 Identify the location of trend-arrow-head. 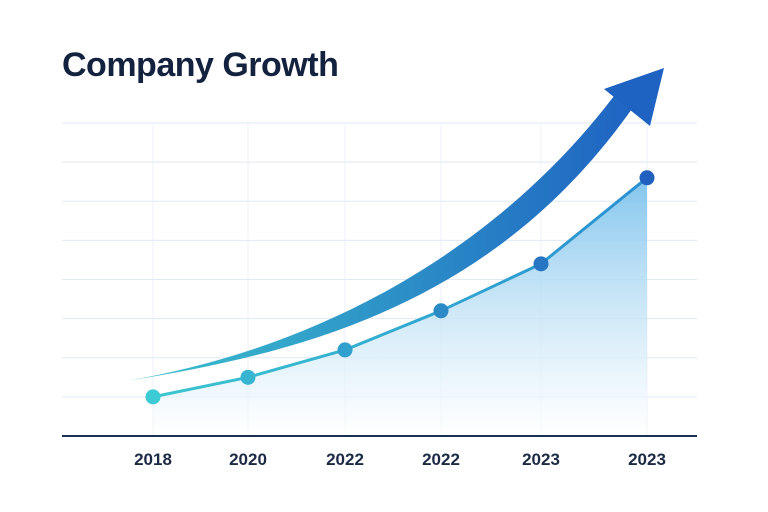
(634, 97).